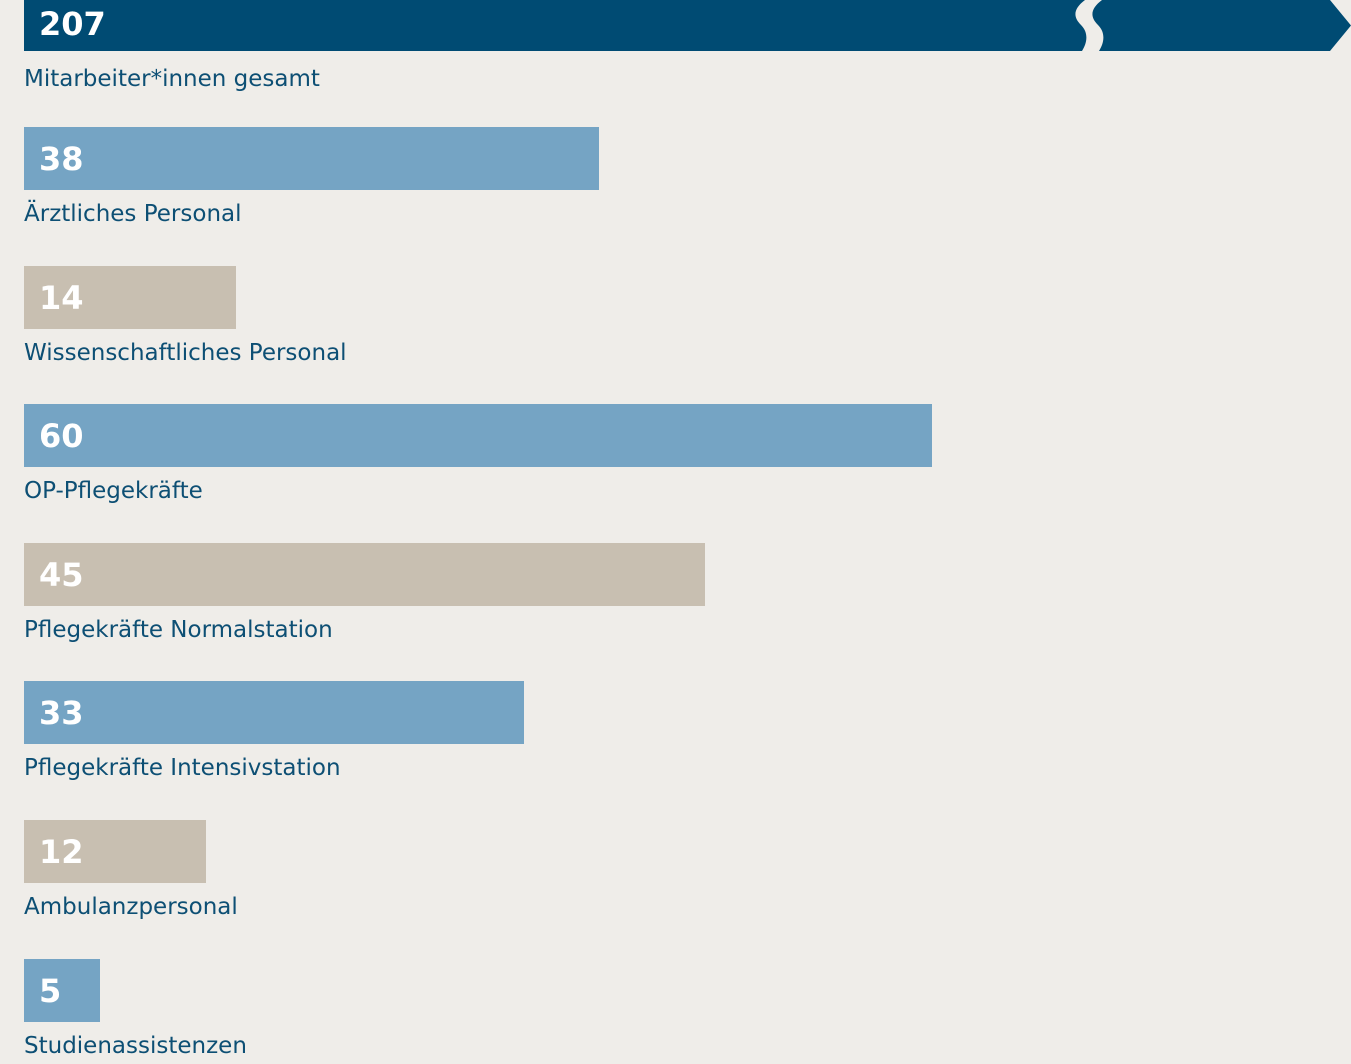 The height and width of the screenshot is (1064, 1351). What do you see at coordinates (61, 158) in the screenshot?
I see `bar-aerztliches-personal-value: 38` at bounding box center [61, 158].